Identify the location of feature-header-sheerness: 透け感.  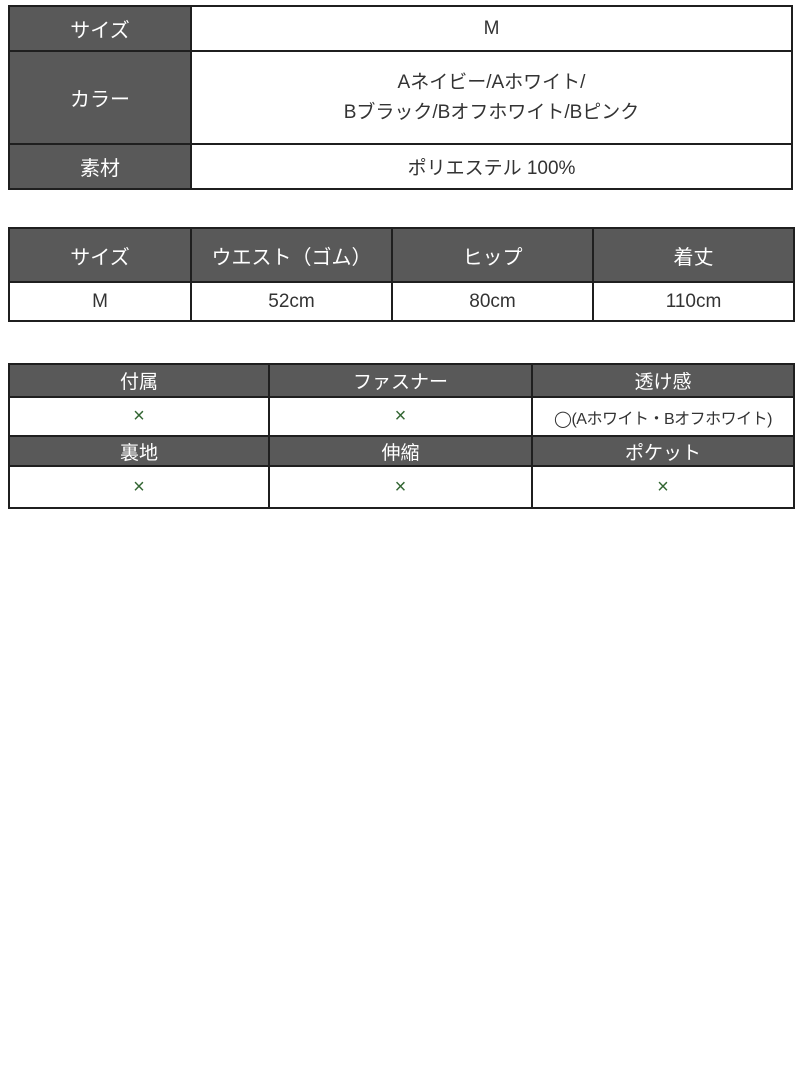
(663, 380).